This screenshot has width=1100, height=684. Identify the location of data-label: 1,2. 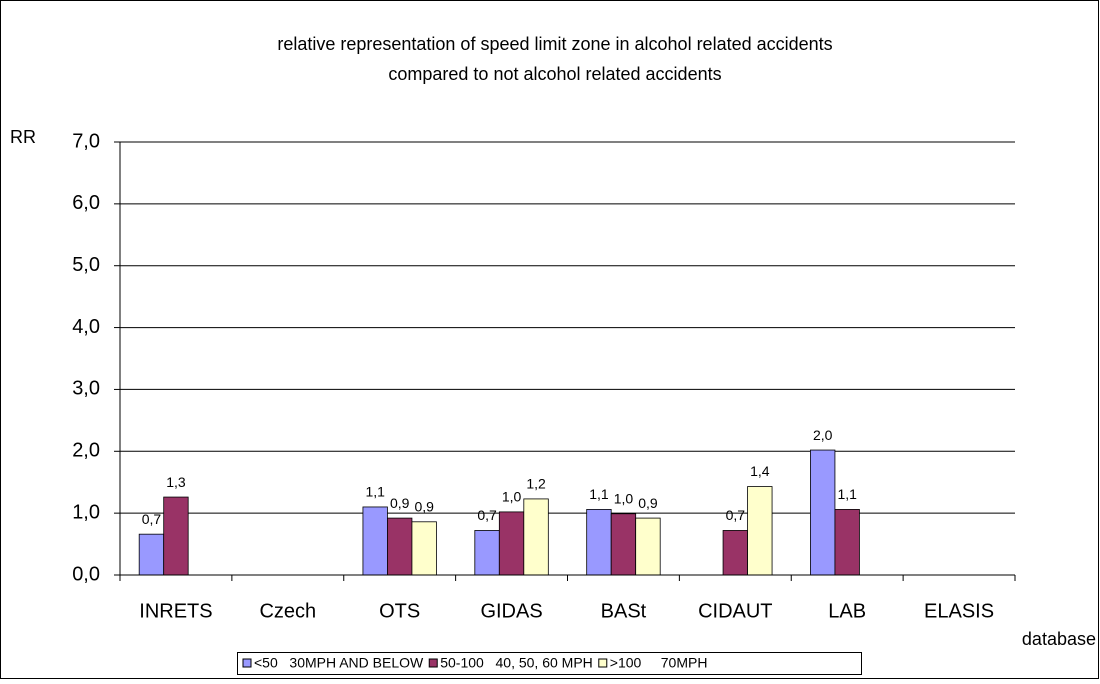
(536, 484).